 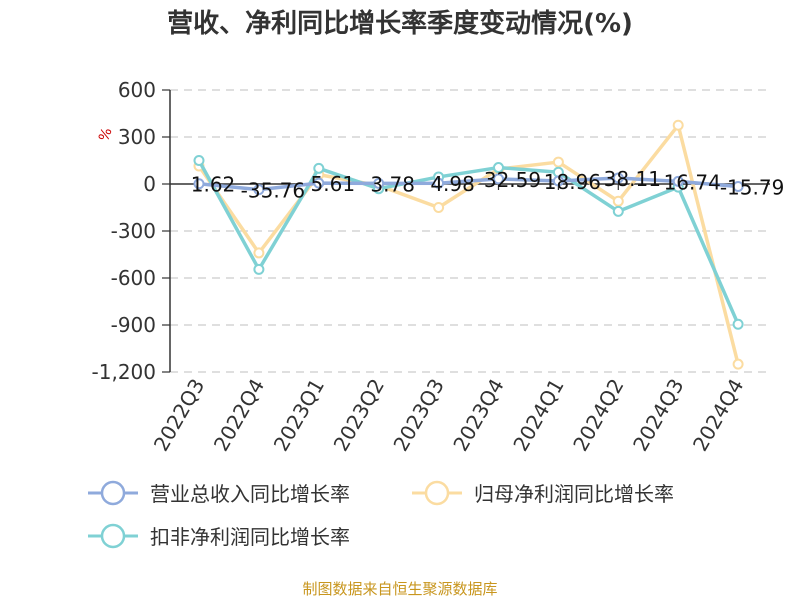 What do you see at coordinates (133, 325) in the screenshot?
I see `y-tick-label: -900` at bounding box center [133, 325].